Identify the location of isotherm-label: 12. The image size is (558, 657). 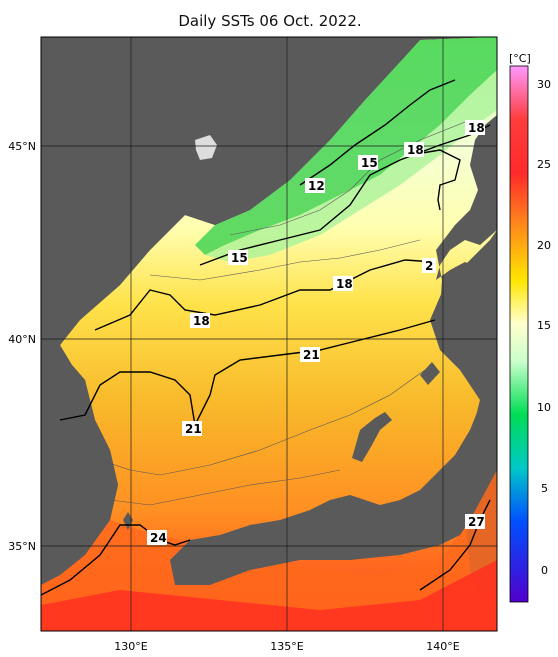
(316, 186).